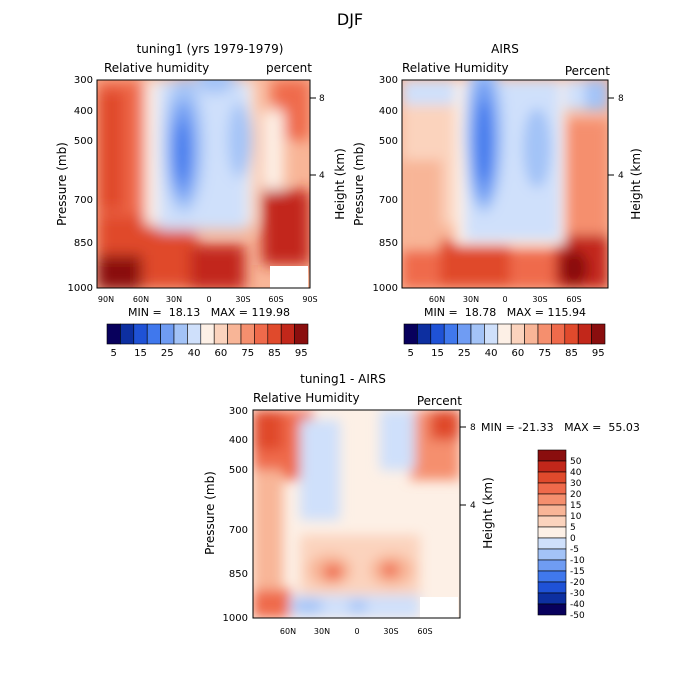 Image resolution: width=700 pixels, height=700 pixels. What do you see at coordinates (235, 618) in the screenshot?
I see `y-tick-label: 1000` at bounding box center [235, 618].